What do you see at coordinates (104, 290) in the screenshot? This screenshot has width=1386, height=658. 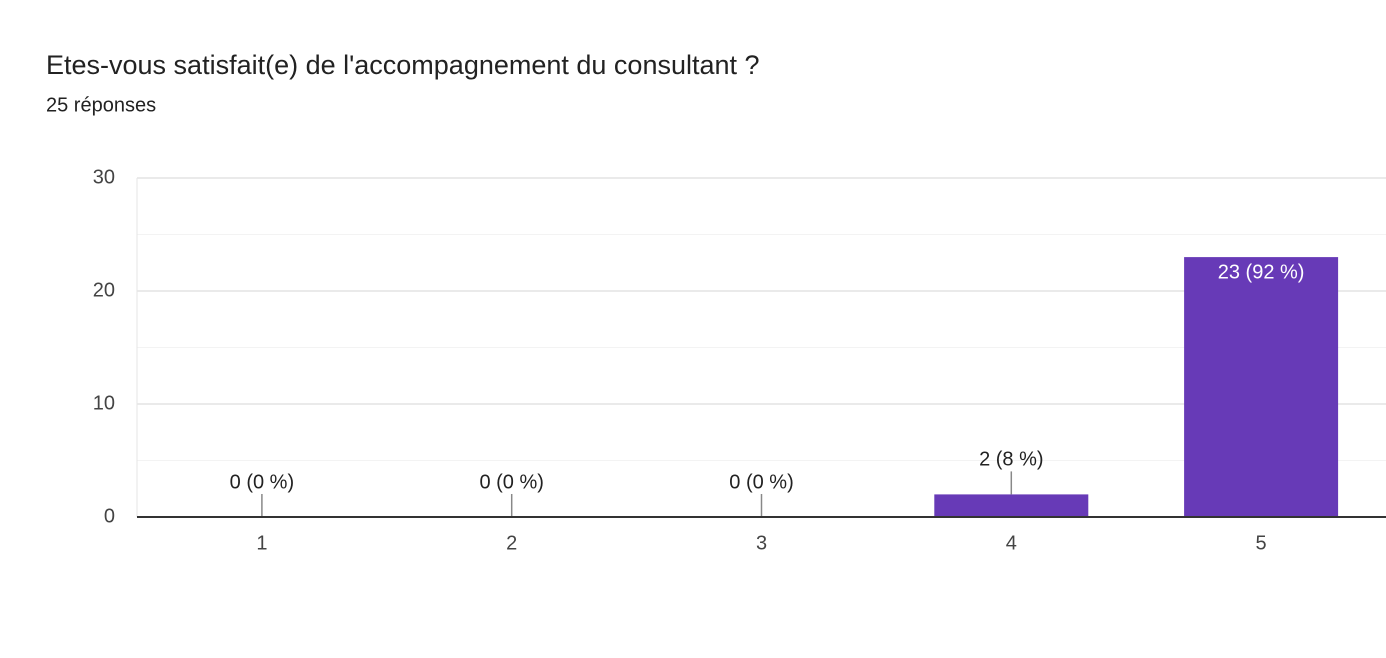 I see `y-tick-label: 20` at bounding box center [104, 290].